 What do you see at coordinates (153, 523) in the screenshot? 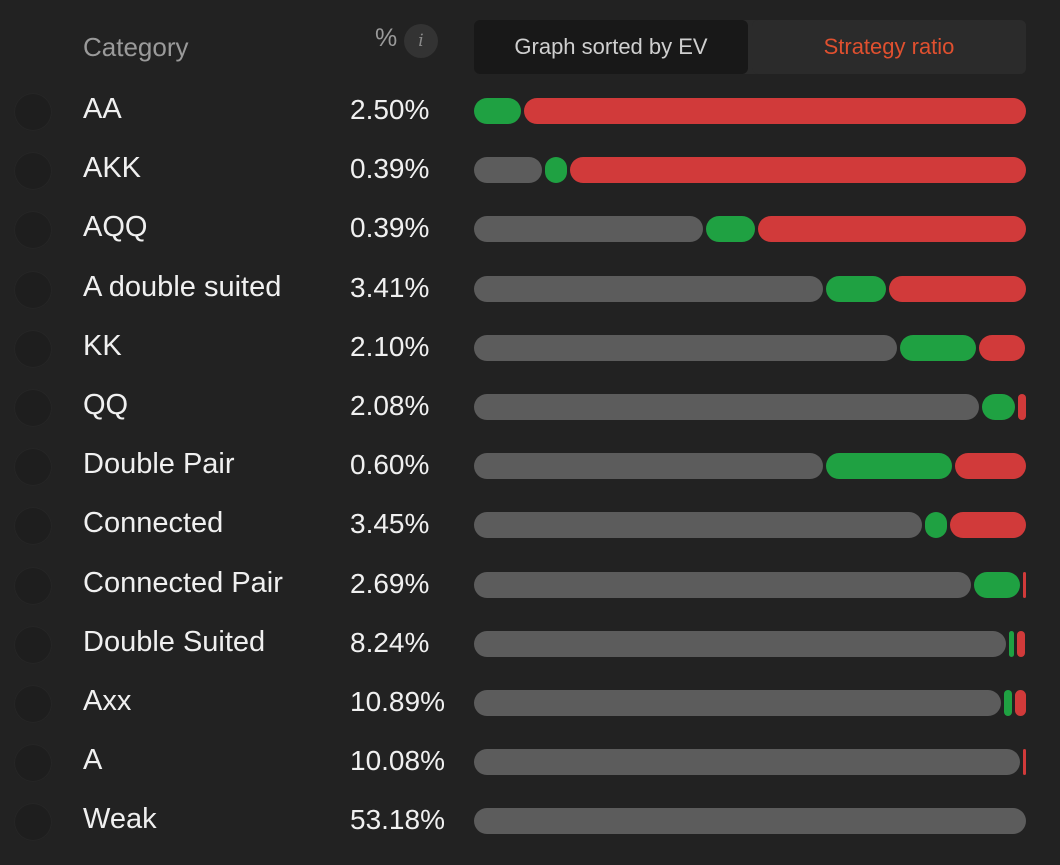
I see `category-name: Connected` at bounding box center [153, 523].